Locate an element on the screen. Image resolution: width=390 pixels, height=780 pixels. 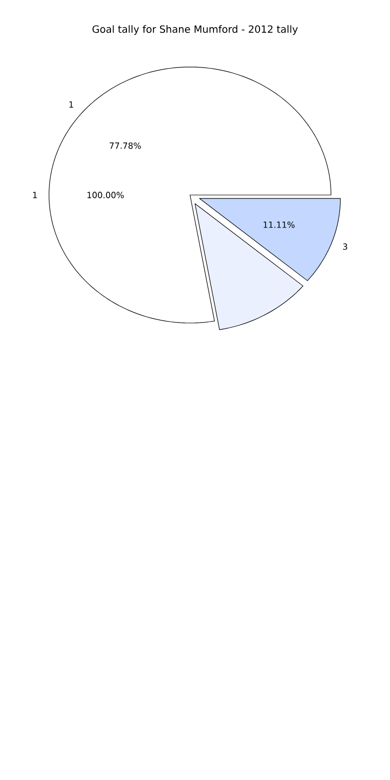
text: 100.00% is located at coordinates (106, 195).